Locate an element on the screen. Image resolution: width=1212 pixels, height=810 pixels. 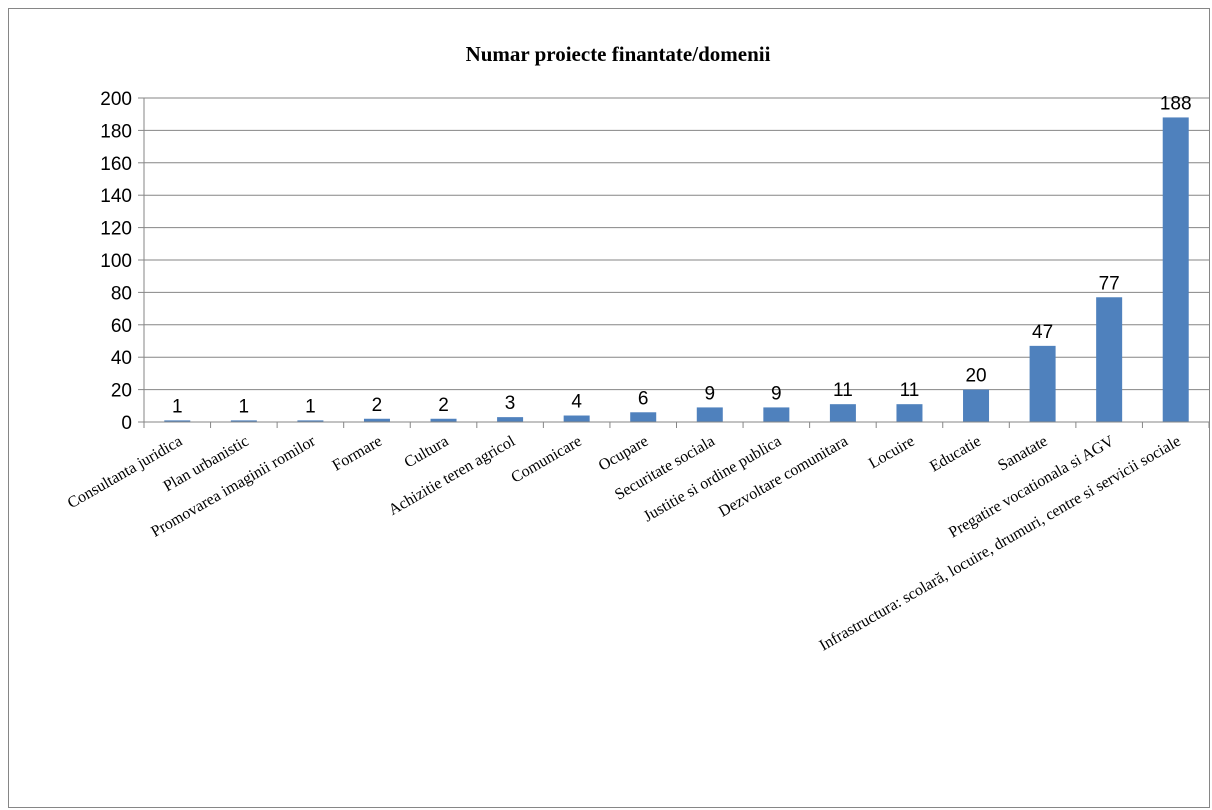
x-category-label: Consultanta juridica is located at coordinates (125, 472).